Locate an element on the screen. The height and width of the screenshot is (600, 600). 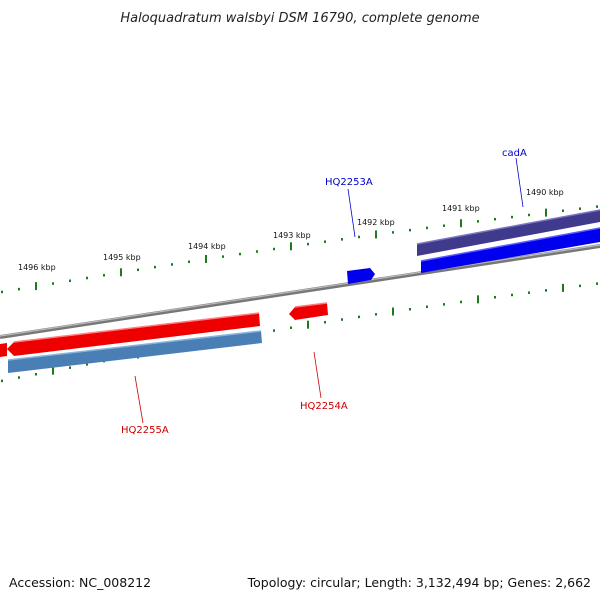
tick-label-1495: 1495 kbp is located at coordinates (122, 257).